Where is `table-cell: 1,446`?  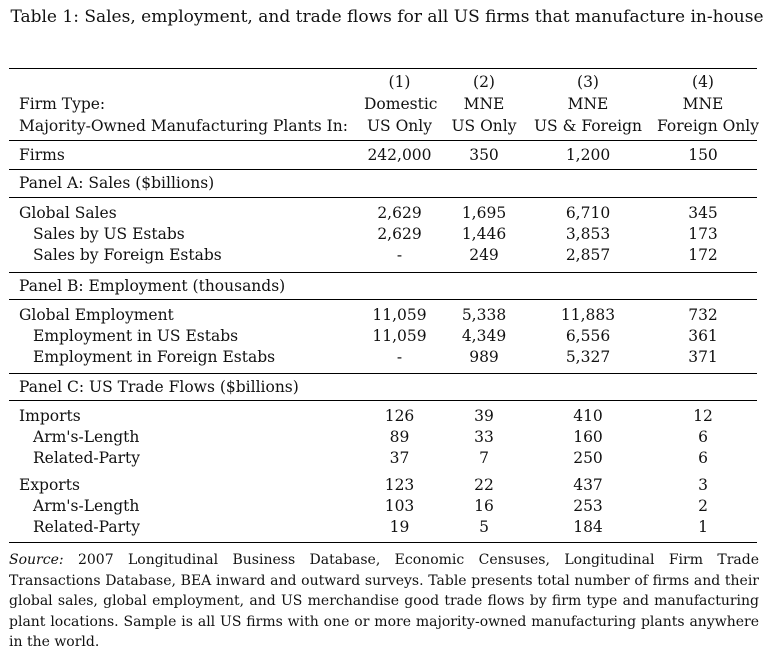
table-cell: 1,446 is located at coordinates (484, 234).